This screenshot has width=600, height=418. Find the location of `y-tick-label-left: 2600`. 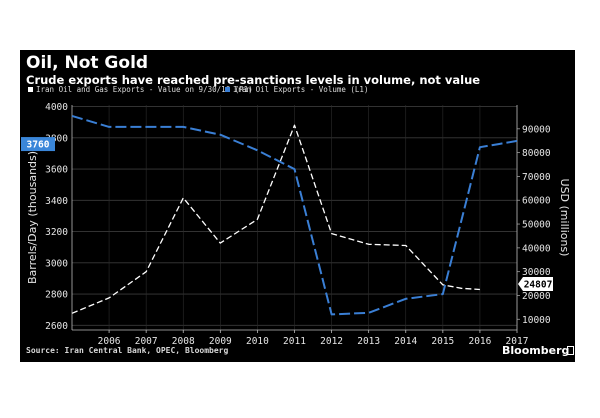

y-tick-label-left: 2600 is located at coordinates (56, 326).